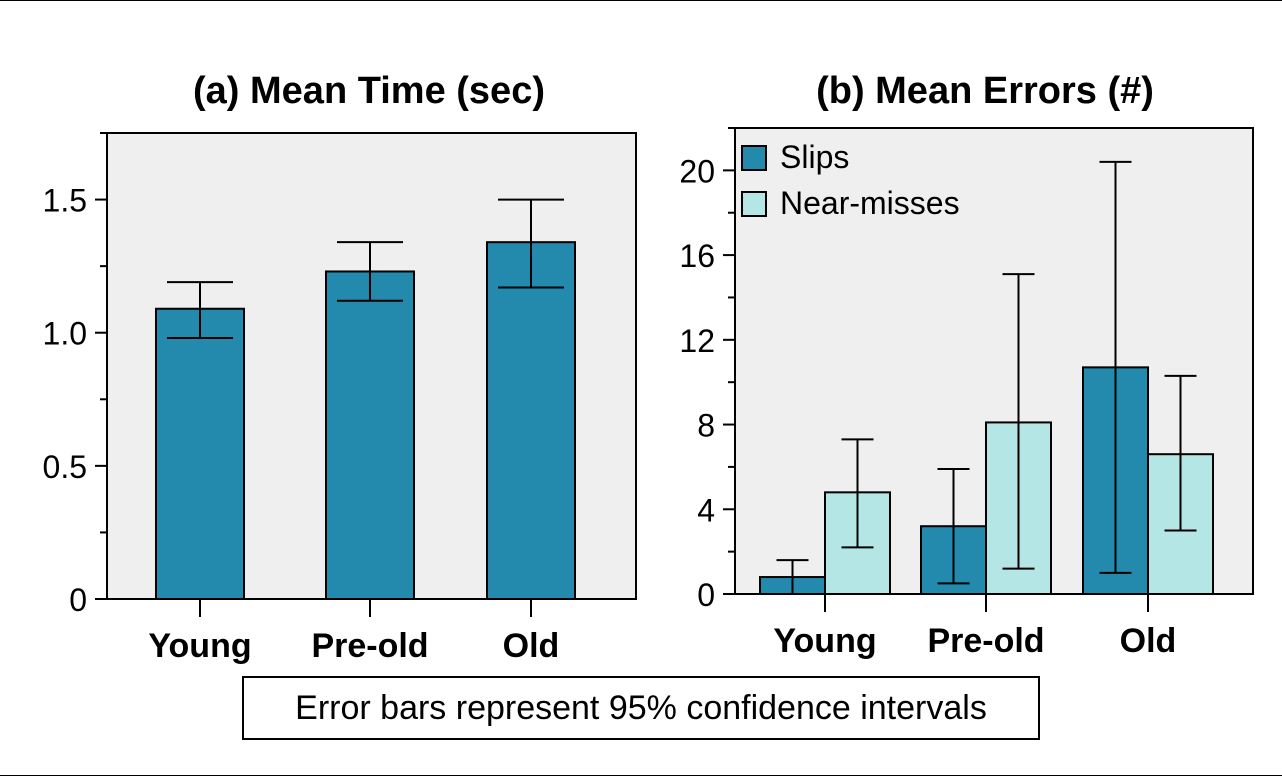 The width and height of the screenshot is (1282, 778). Describe the element at coordinates (641, 775) in the screenshot. I see `bottom-rule` at that location.